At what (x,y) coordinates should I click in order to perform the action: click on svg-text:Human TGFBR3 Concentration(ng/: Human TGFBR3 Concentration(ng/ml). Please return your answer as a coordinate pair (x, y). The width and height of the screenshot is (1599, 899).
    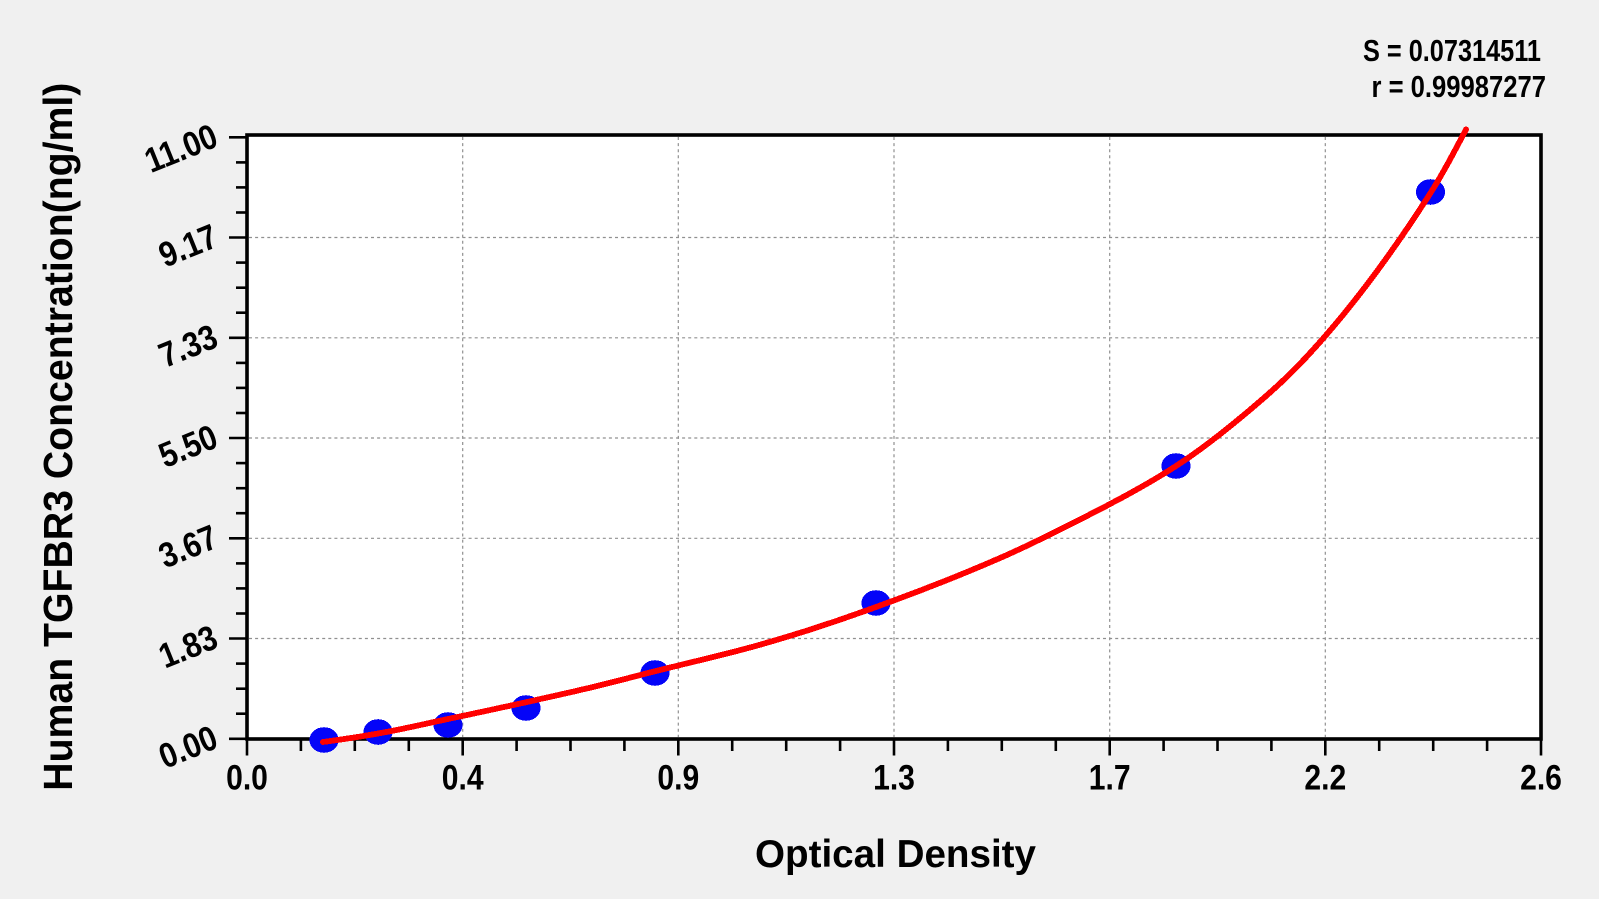
    Looking at the image, I should click on (58, 437).